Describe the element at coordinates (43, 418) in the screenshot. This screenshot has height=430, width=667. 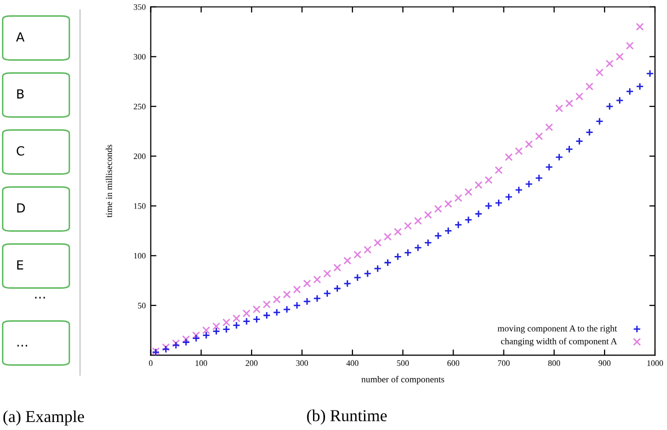
I see `text: (a) Example` at that location.